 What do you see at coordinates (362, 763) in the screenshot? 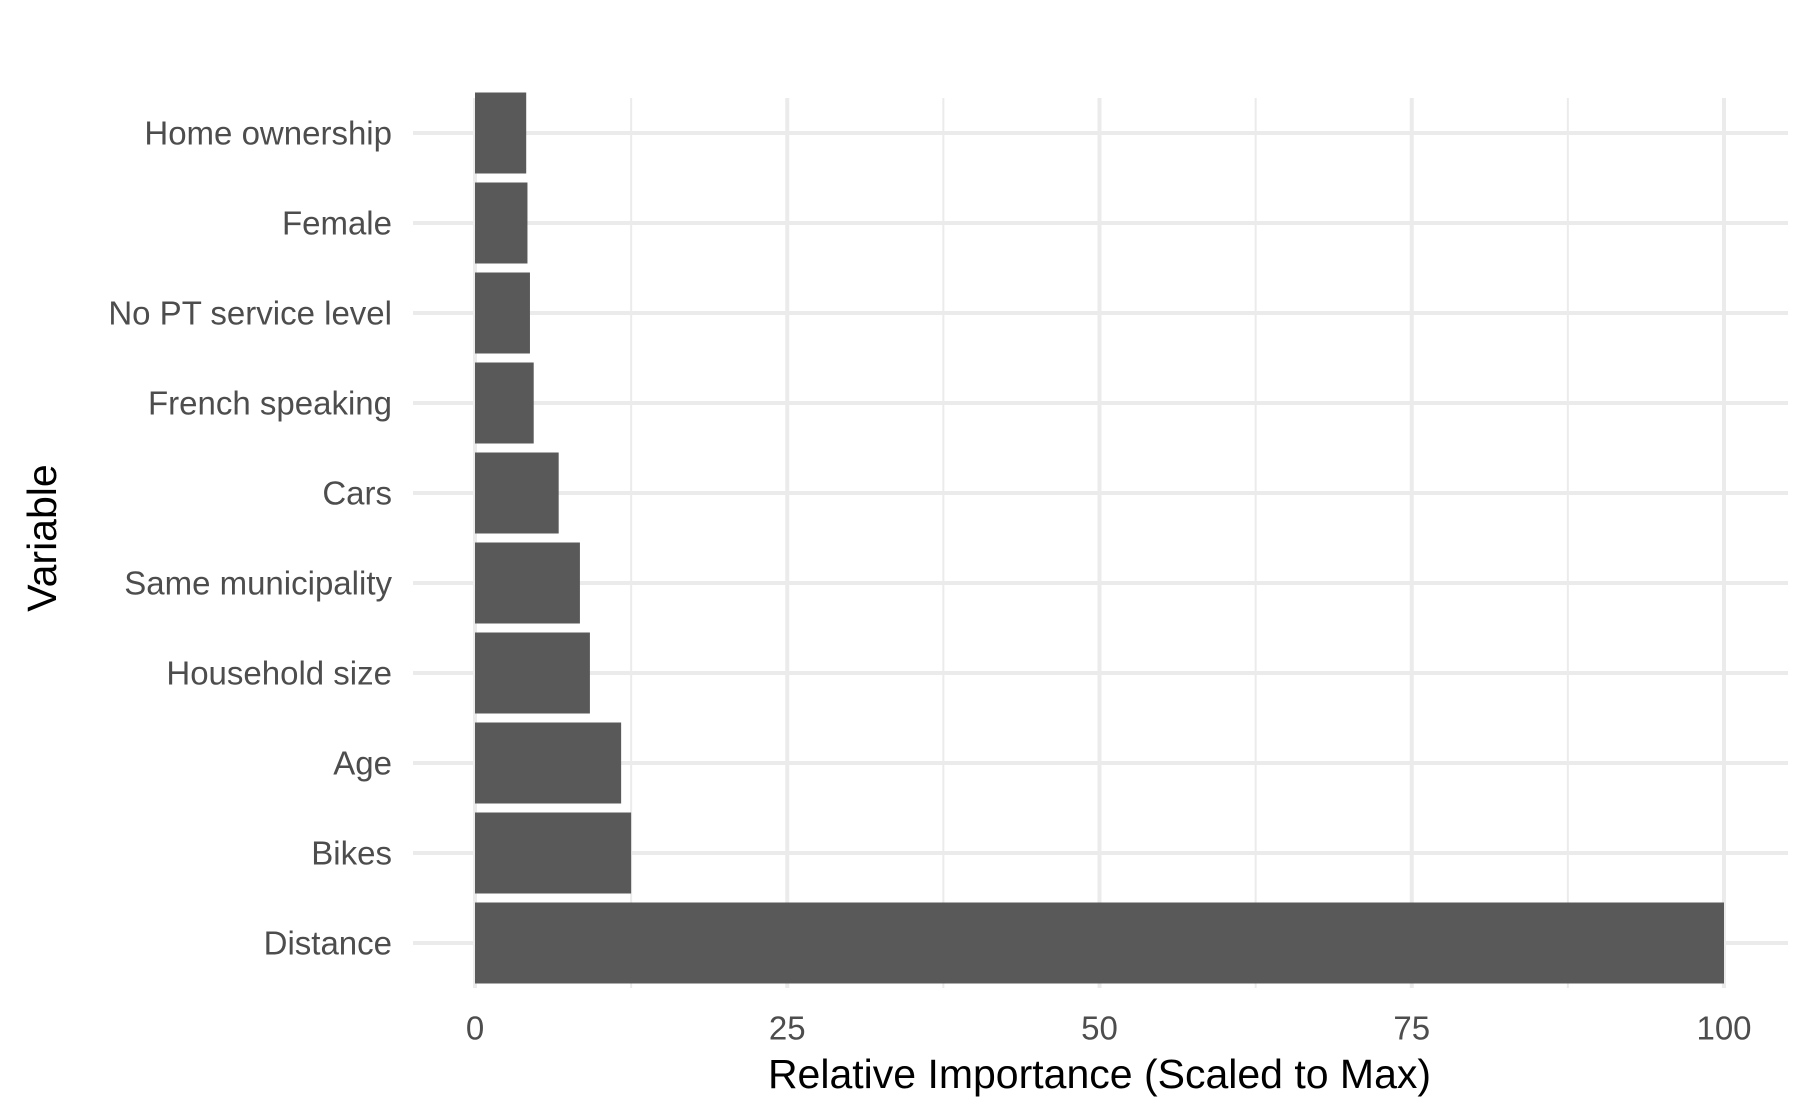
I see `y-tick-label: Age` at bounding box center [362, 763].